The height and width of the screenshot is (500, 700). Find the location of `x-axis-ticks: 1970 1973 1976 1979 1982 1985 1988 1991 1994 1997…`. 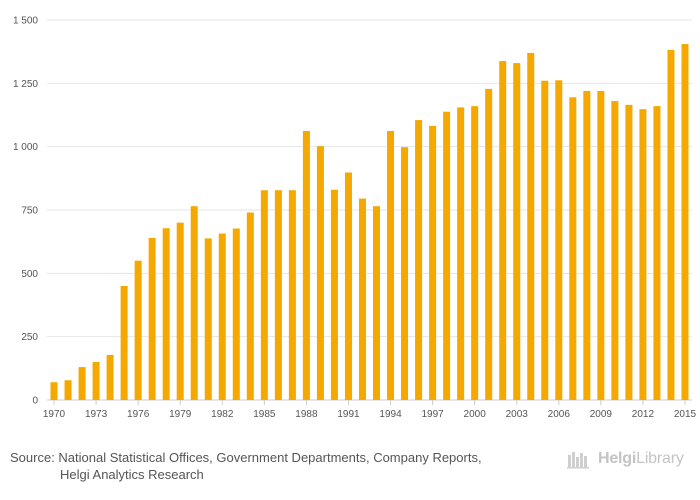

x-axis-ticks: 1970 1973 1976 1979 1982 1985 1988 1991 1994 1997… is located at coordinates (370, 410).